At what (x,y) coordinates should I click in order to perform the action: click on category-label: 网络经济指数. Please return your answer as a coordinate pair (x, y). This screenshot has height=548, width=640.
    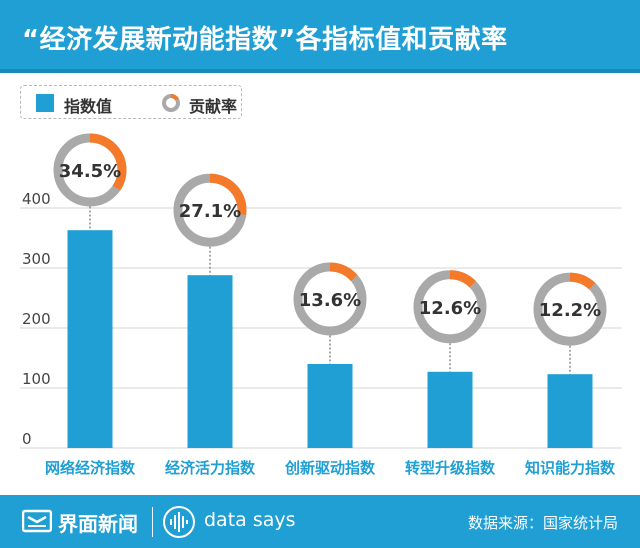
    Looking at the image, I should click on (90, 468).